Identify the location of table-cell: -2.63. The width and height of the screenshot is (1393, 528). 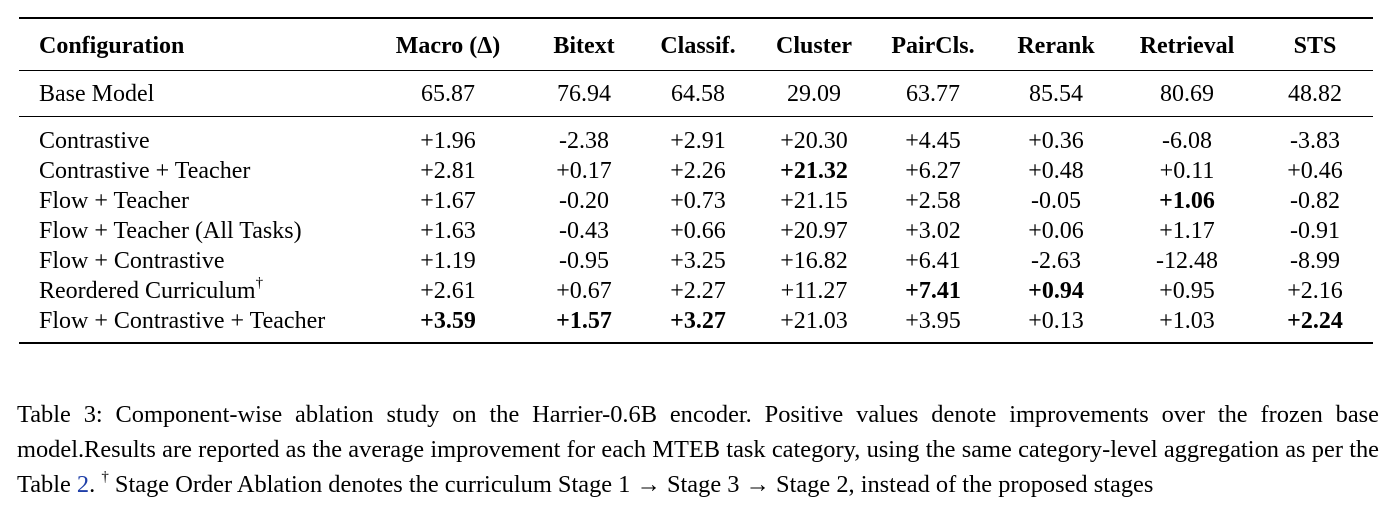
(1056, 261).